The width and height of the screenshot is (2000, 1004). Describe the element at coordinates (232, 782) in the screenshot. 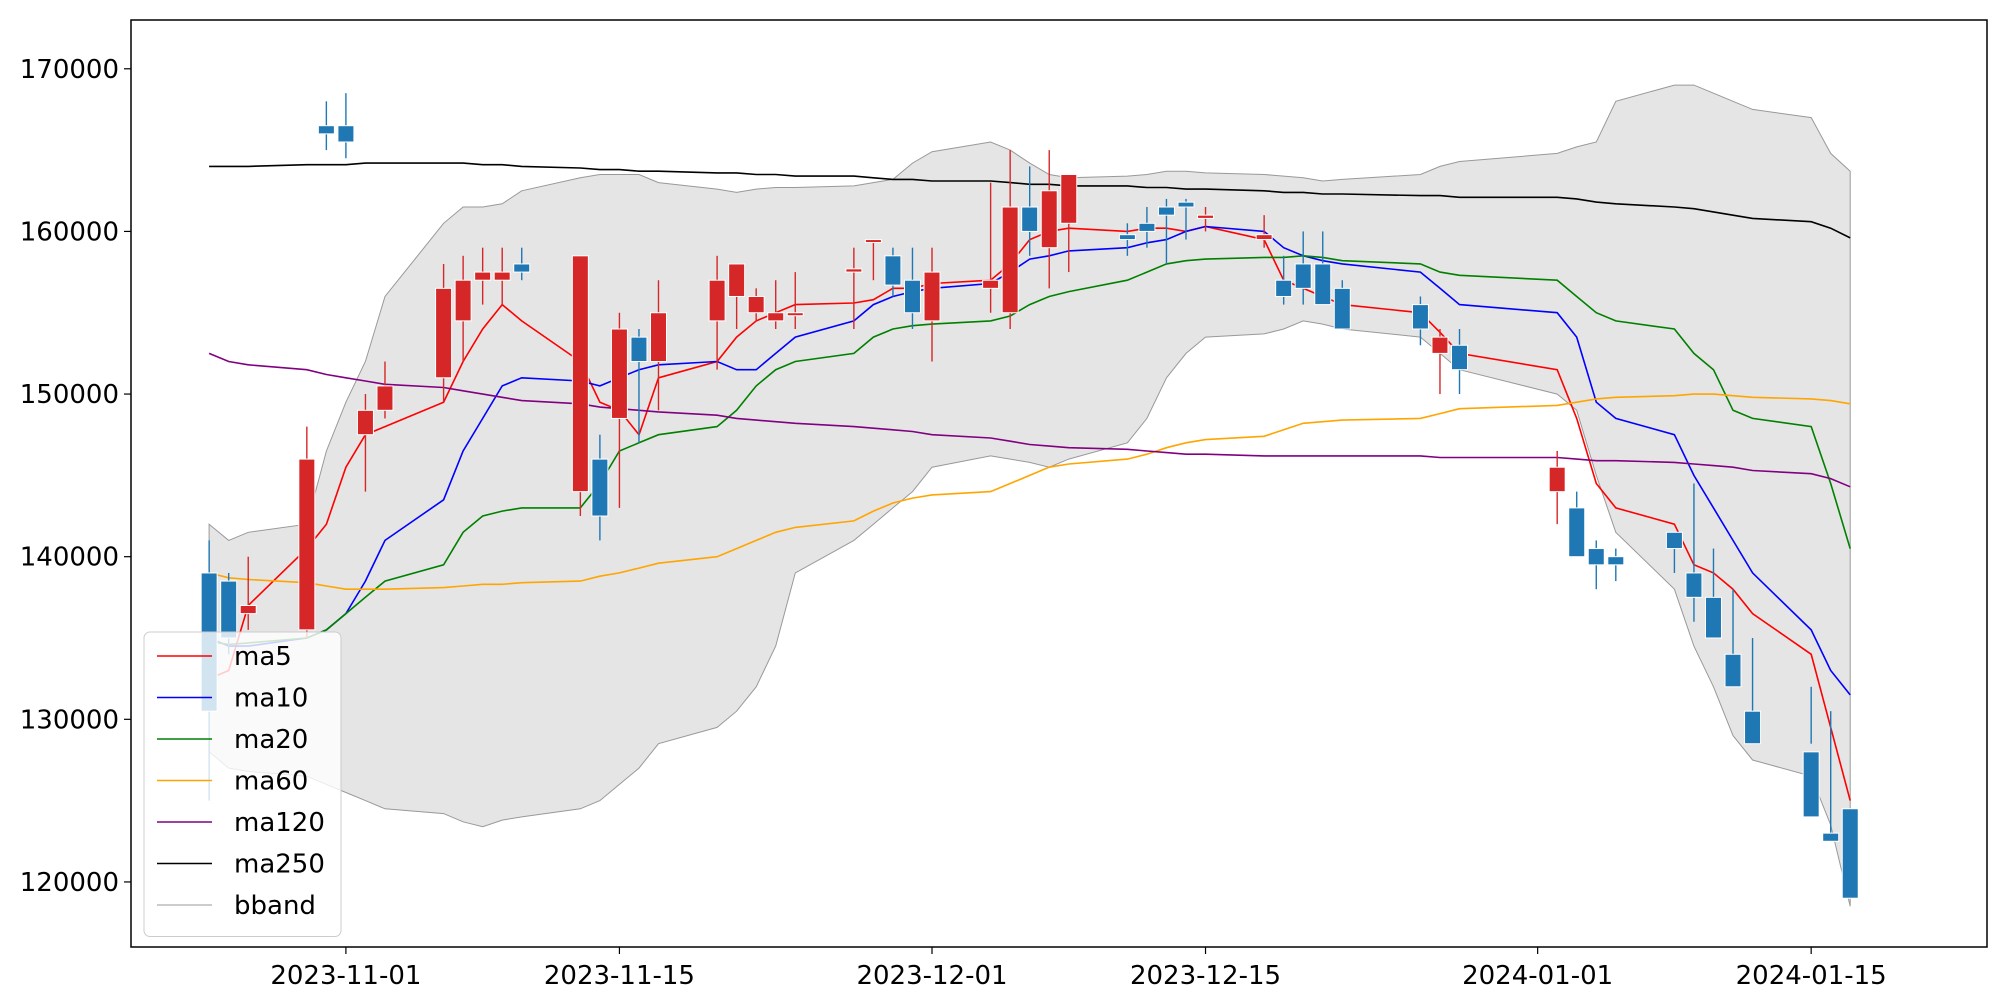

I see `legend-entry-ma60: ma60` at that location.